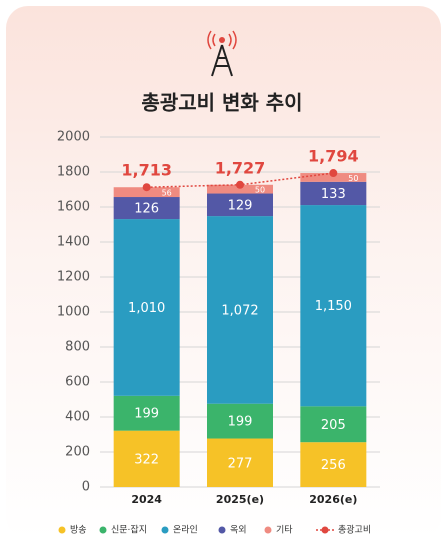  Describe the element at coordinates (222, 53) in the screenshot. I see `antenna-icon` at that location.